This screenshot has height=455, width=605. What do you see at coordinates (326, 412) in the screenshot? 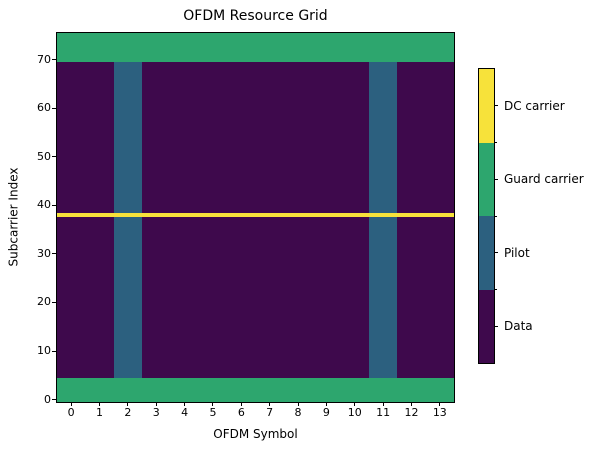
I see `x-tick-label: 9` at bounding box center [326, 412].